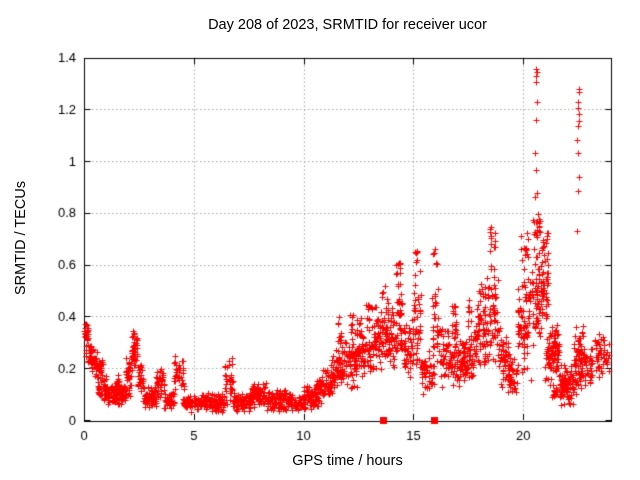 The height and width of the screenshot is (480, 640). What do you see at coordinates (347, 461) in the screenshot?
I see `x-axis-label: GPS time / hours` at bounding box center [347, 461].